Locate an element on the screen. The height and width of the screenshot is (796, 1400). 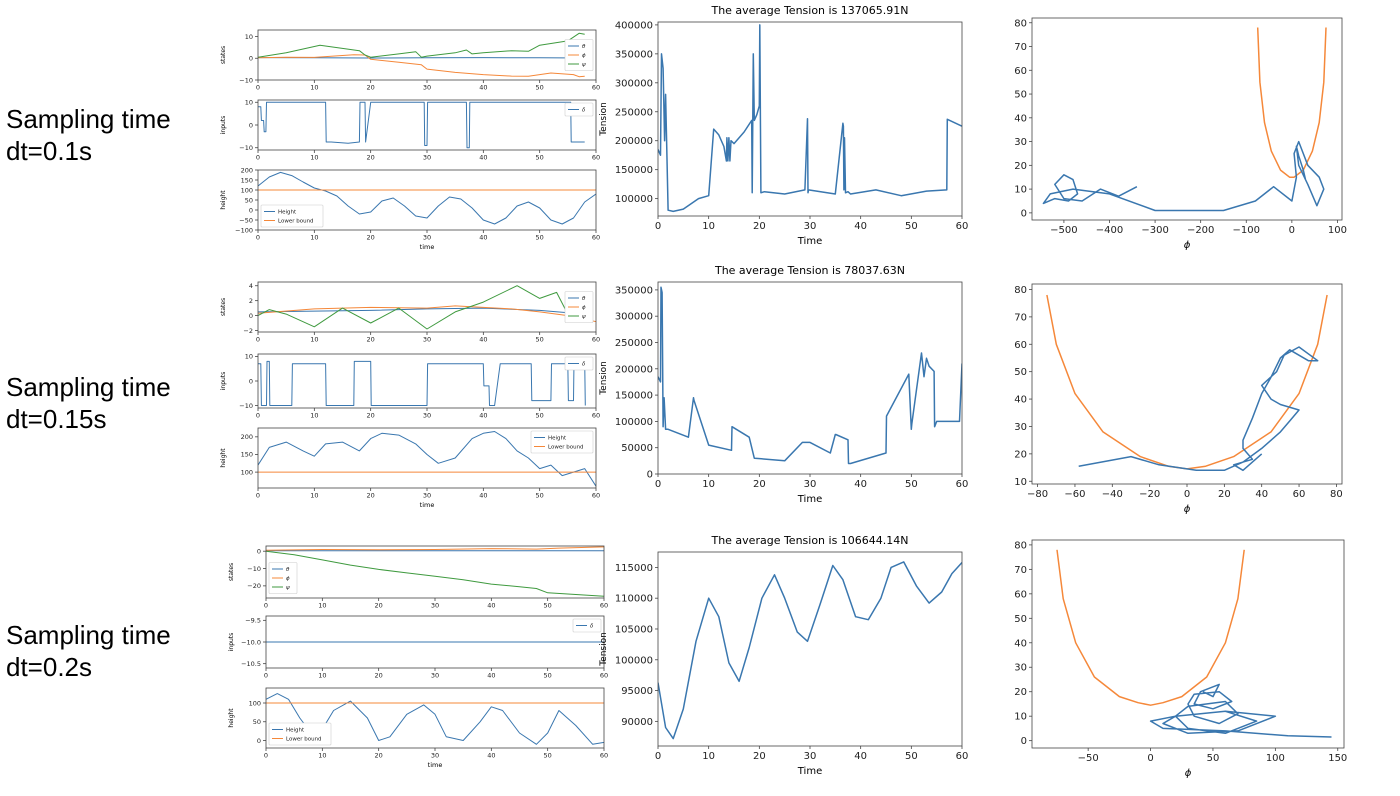
y-tick-label: −10.0 is located at coordinates (251, 642).